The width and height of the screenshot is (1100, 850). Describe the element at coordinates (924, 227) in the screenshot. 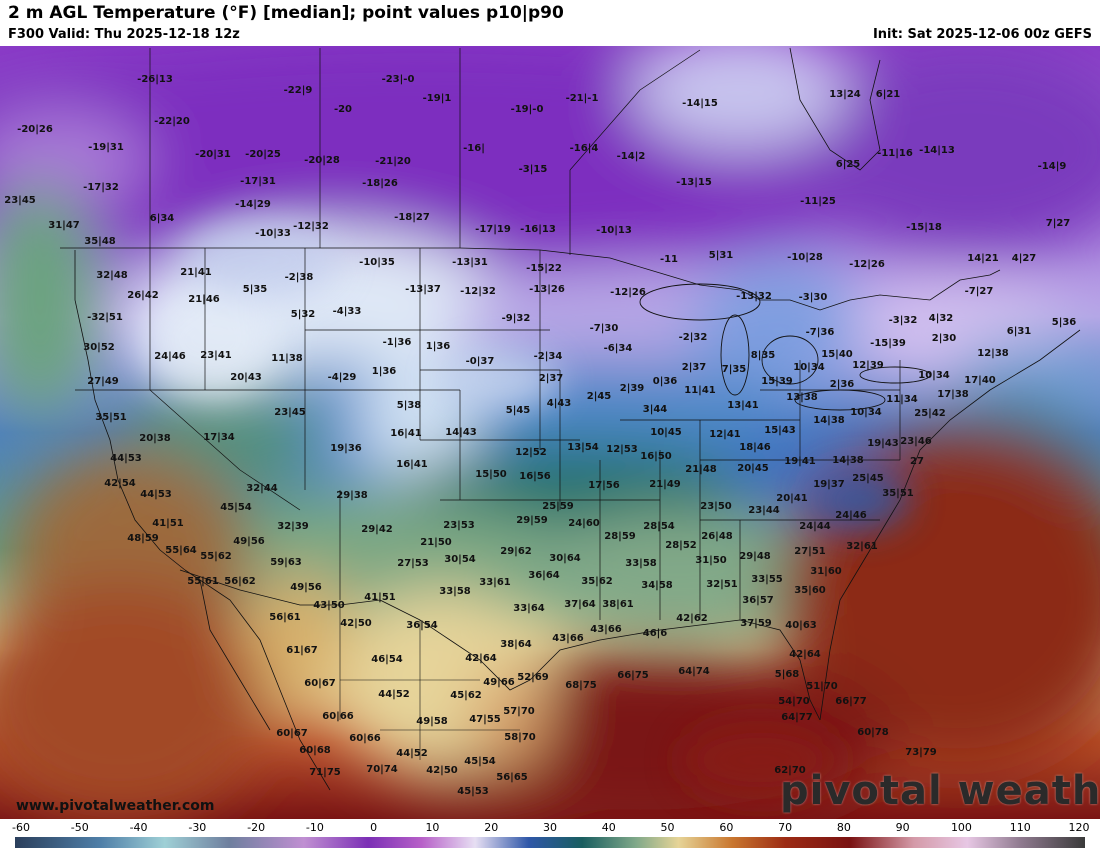

I see `point-value-label: -15|18` at that location.